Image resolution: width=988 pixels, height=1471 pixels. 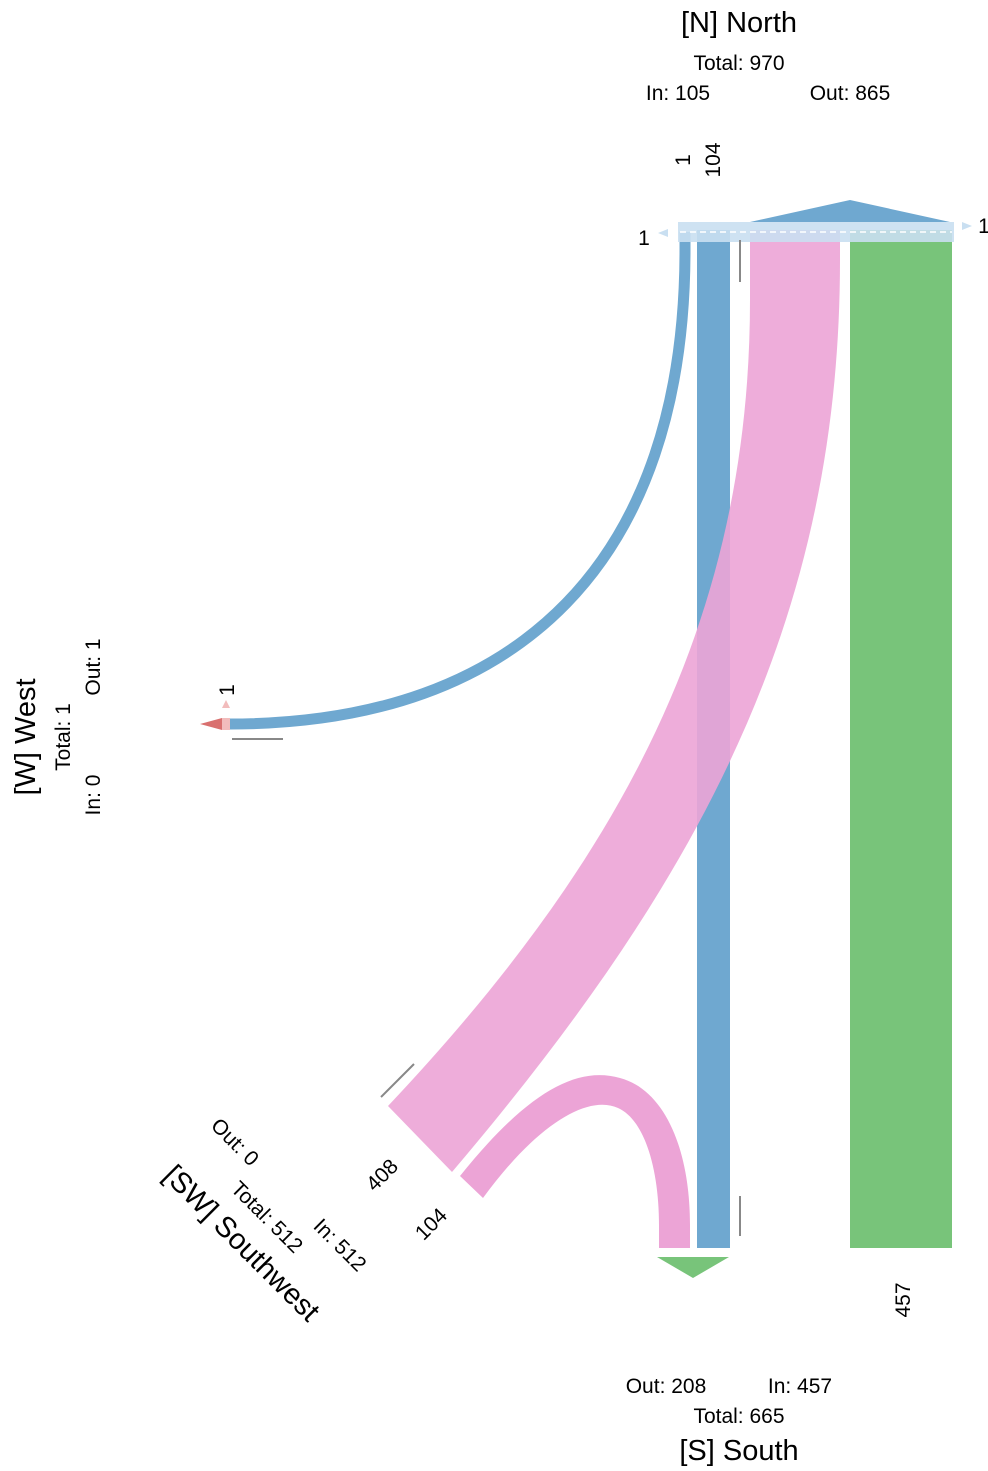 I want to click on southwest-tick, so click(x=397, y=1080).